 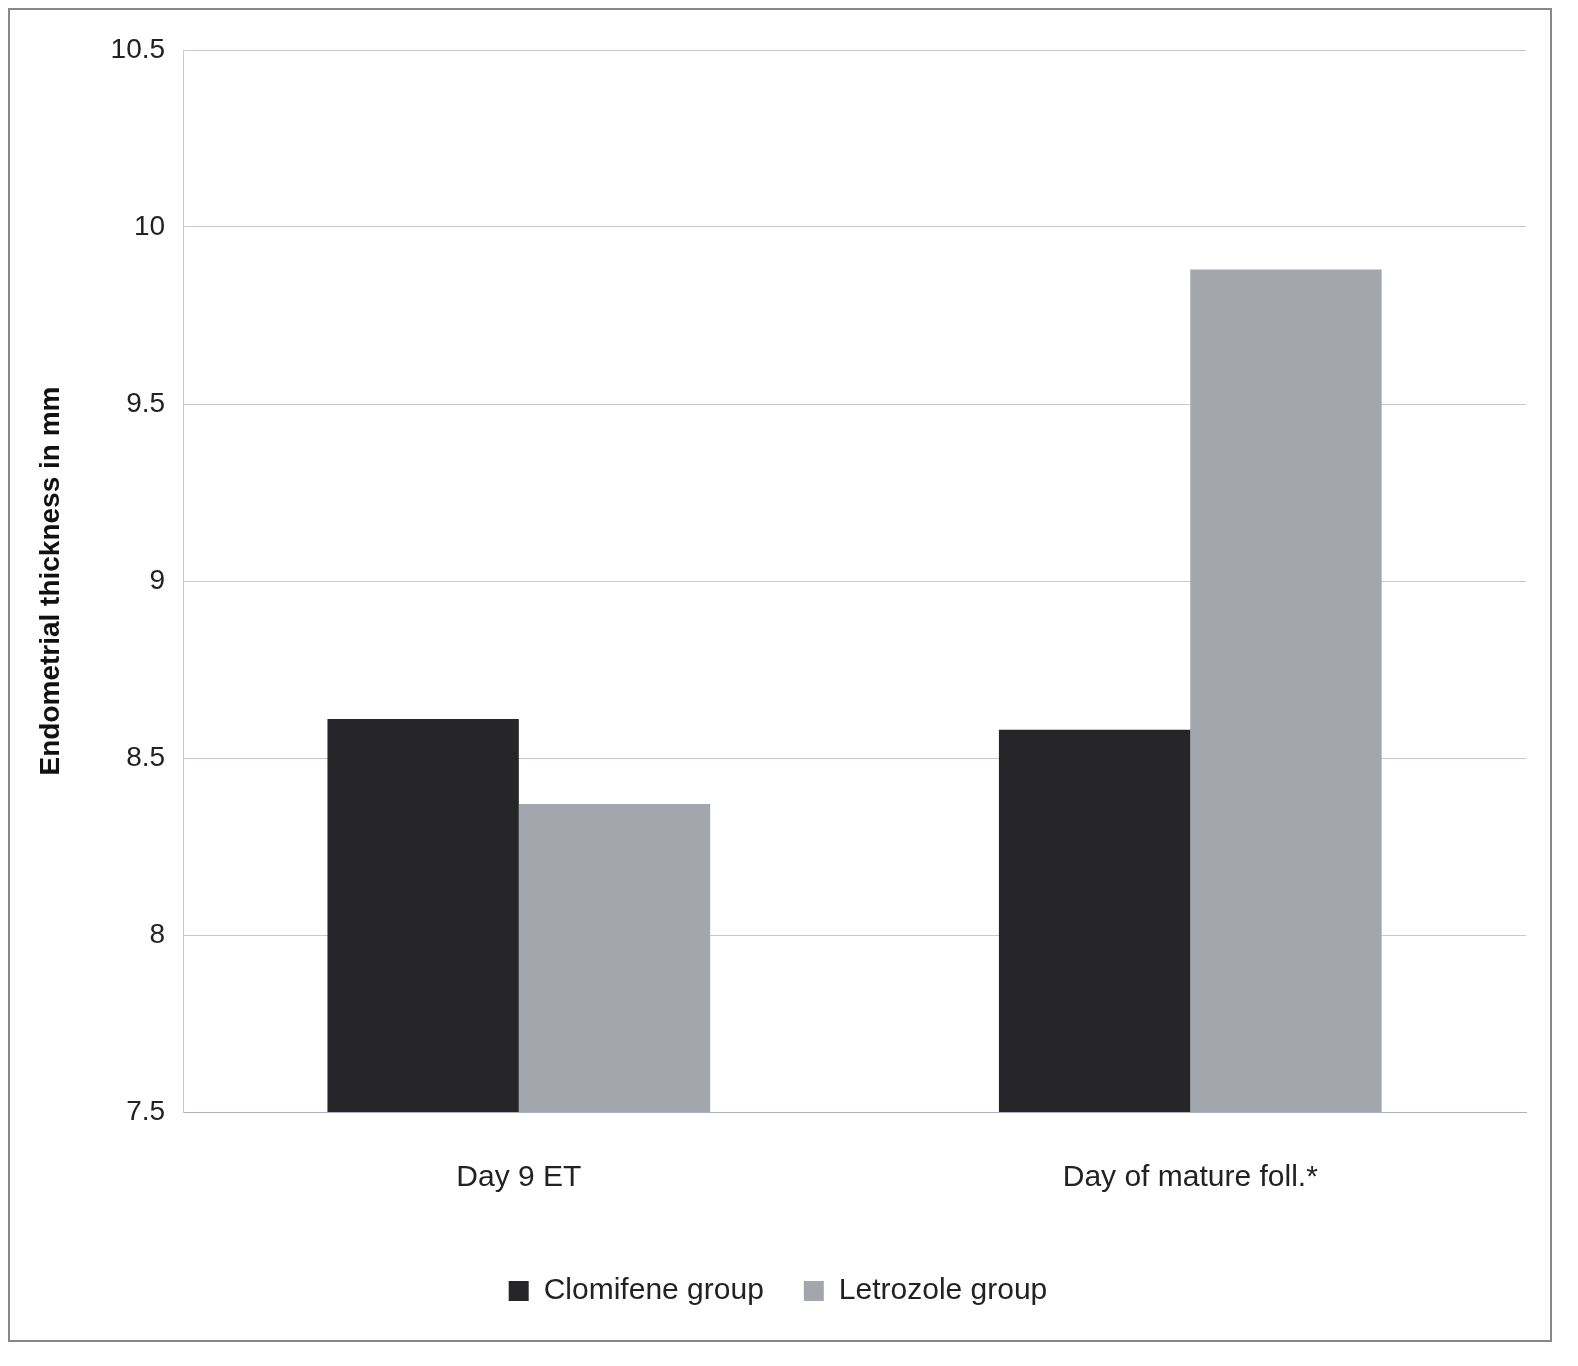 What do you see at coordinates (943, 1289) in the screenshot?
I see `legend-label: Letrozole group` at bounding box center [943, 1289].